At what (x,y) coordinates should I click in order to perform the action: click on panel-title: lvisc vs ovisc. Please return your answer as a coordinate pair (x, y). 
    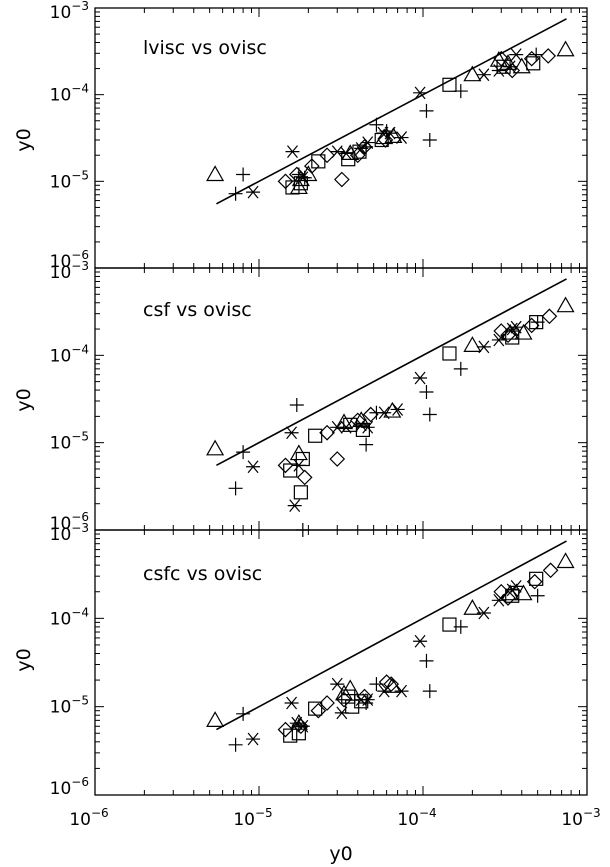
    Looking at the image, I should click on (205, 48).